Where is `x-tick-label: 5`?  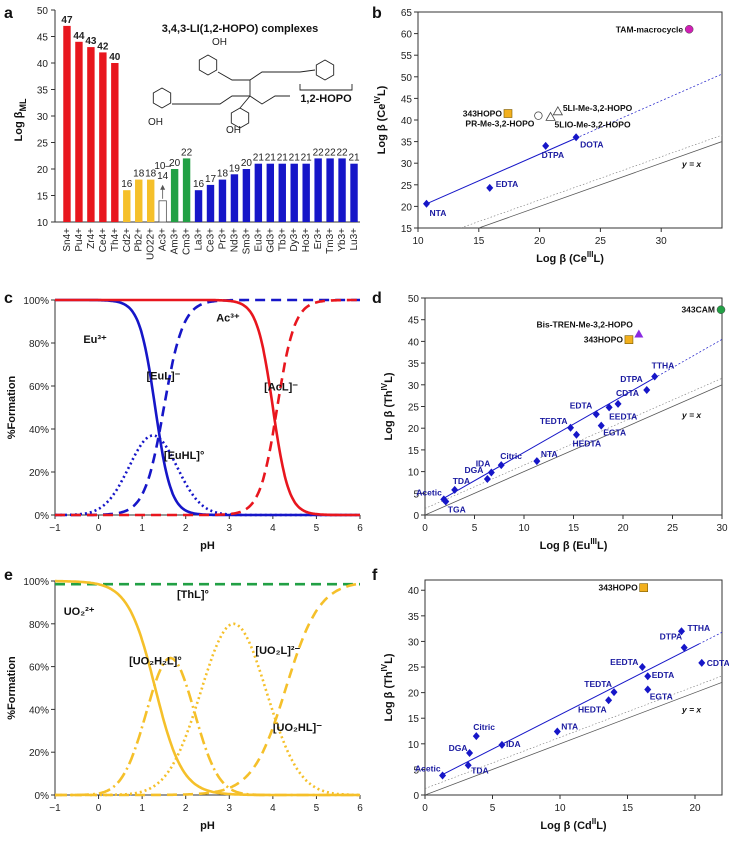
x-tick-label: 5 is located at coordinates (317, 528).